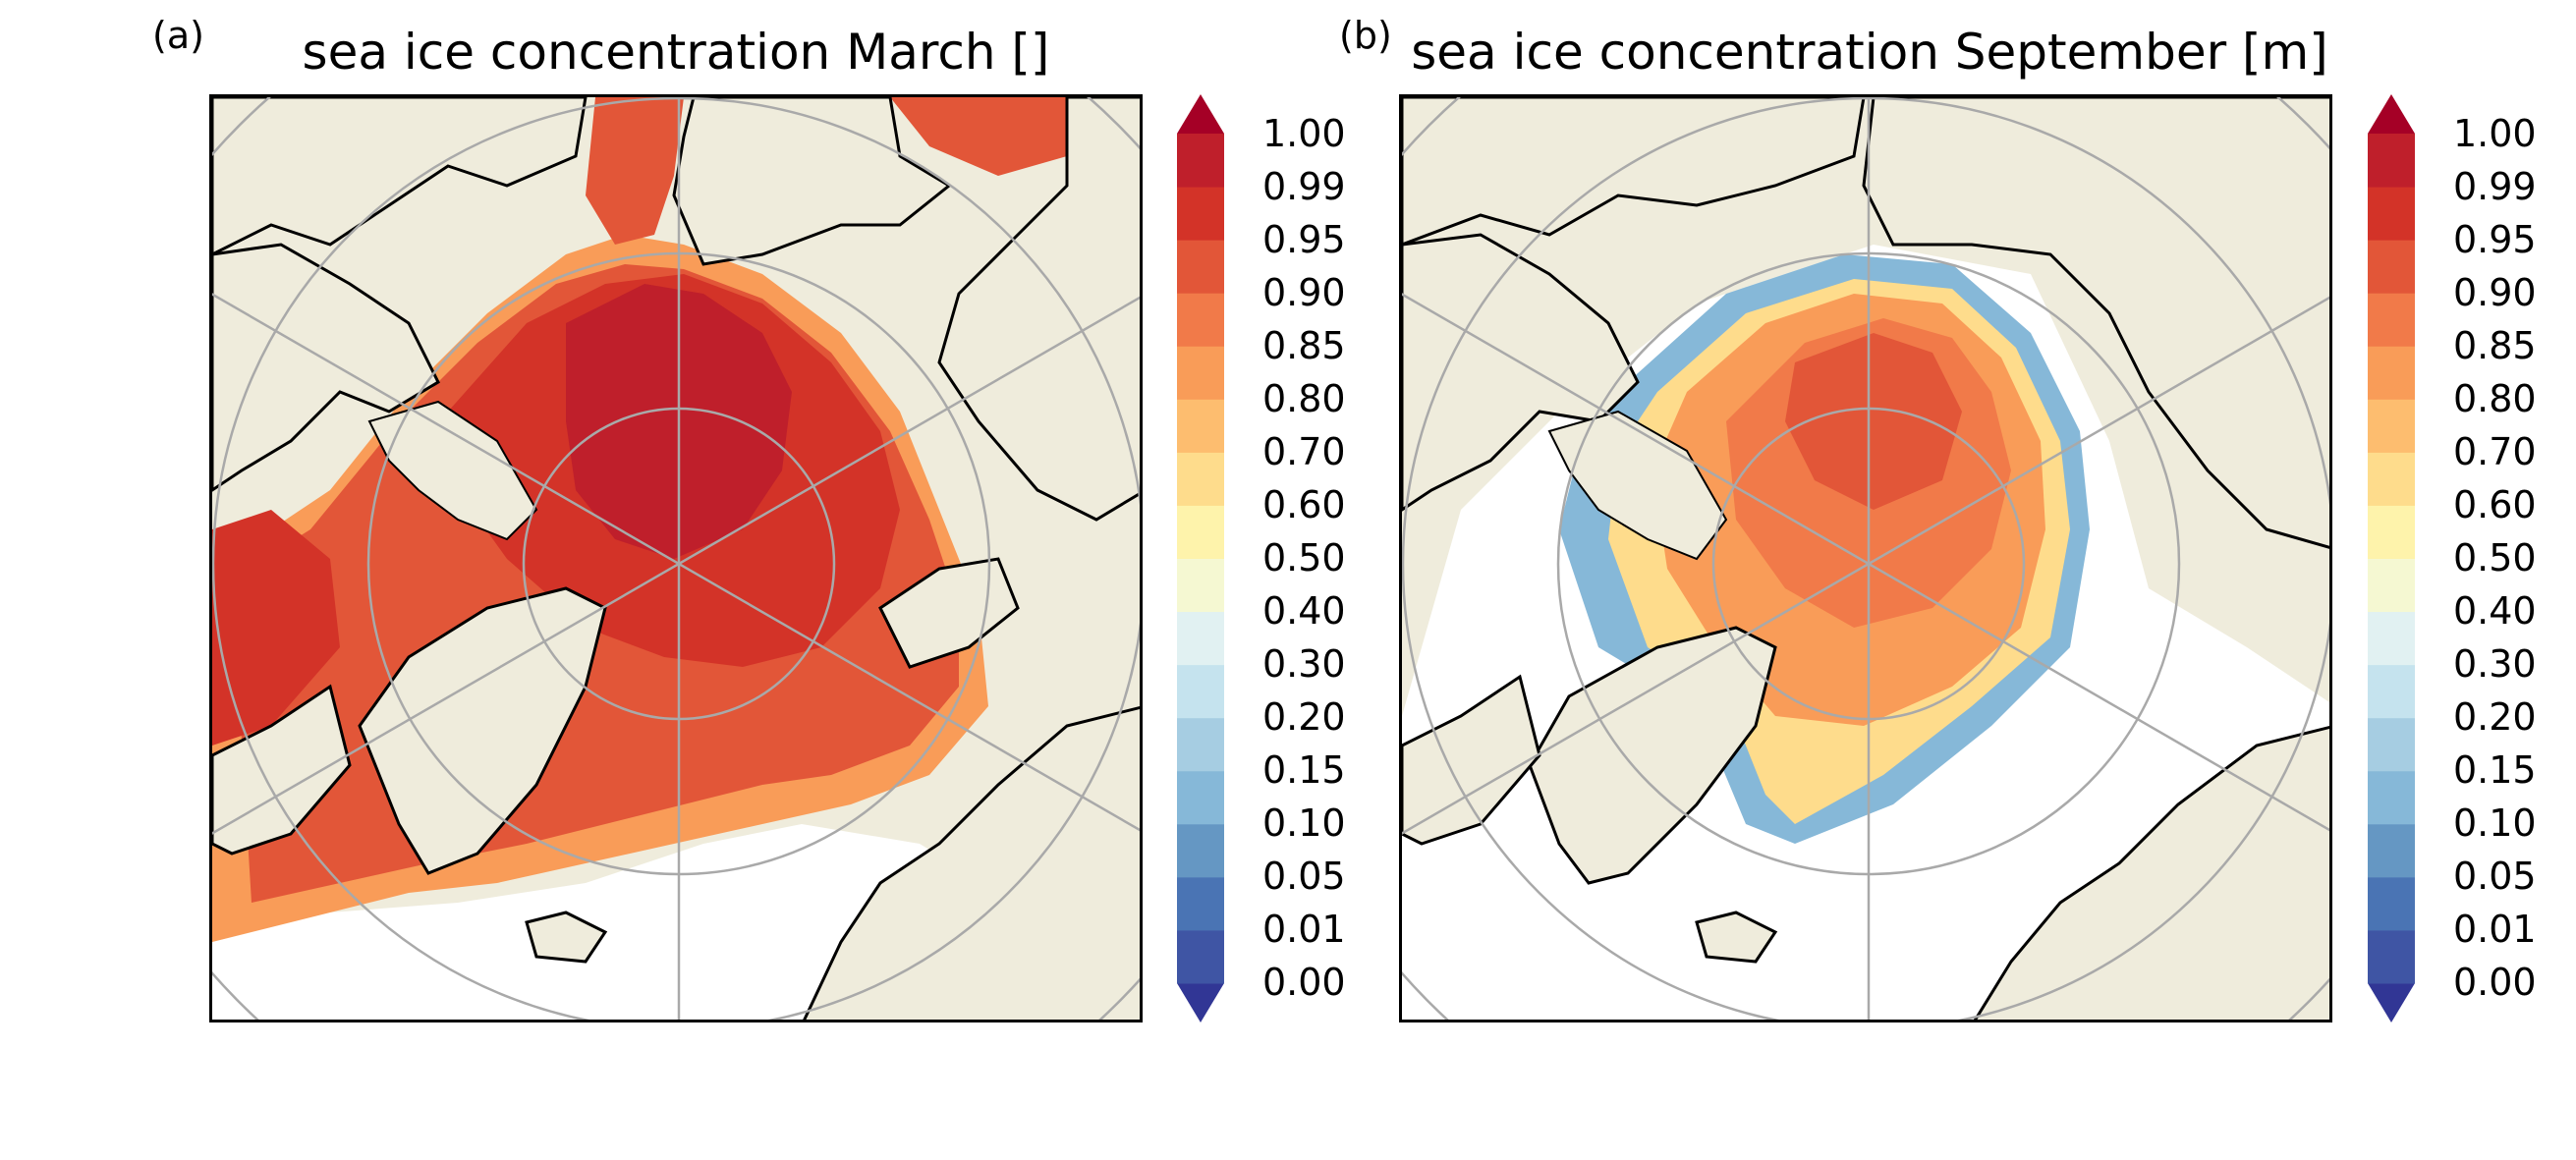 Image resolution: width=2576 pixels, height=1160 pixels. What do you see at coordinates (2151, 872) in the screenshot?
I see `land-scandinavia` at bounding box center [2151, 872].